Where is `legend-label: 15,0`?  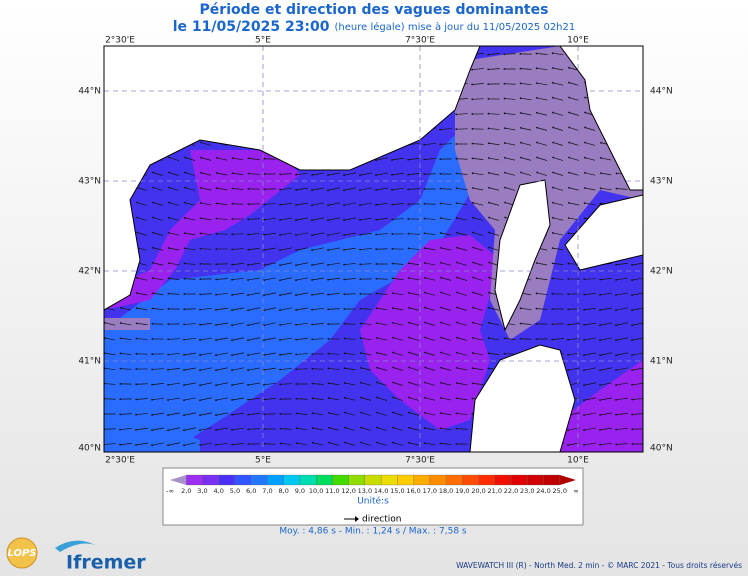 legend-label: 15,0 is located at coordinates (397, 491).